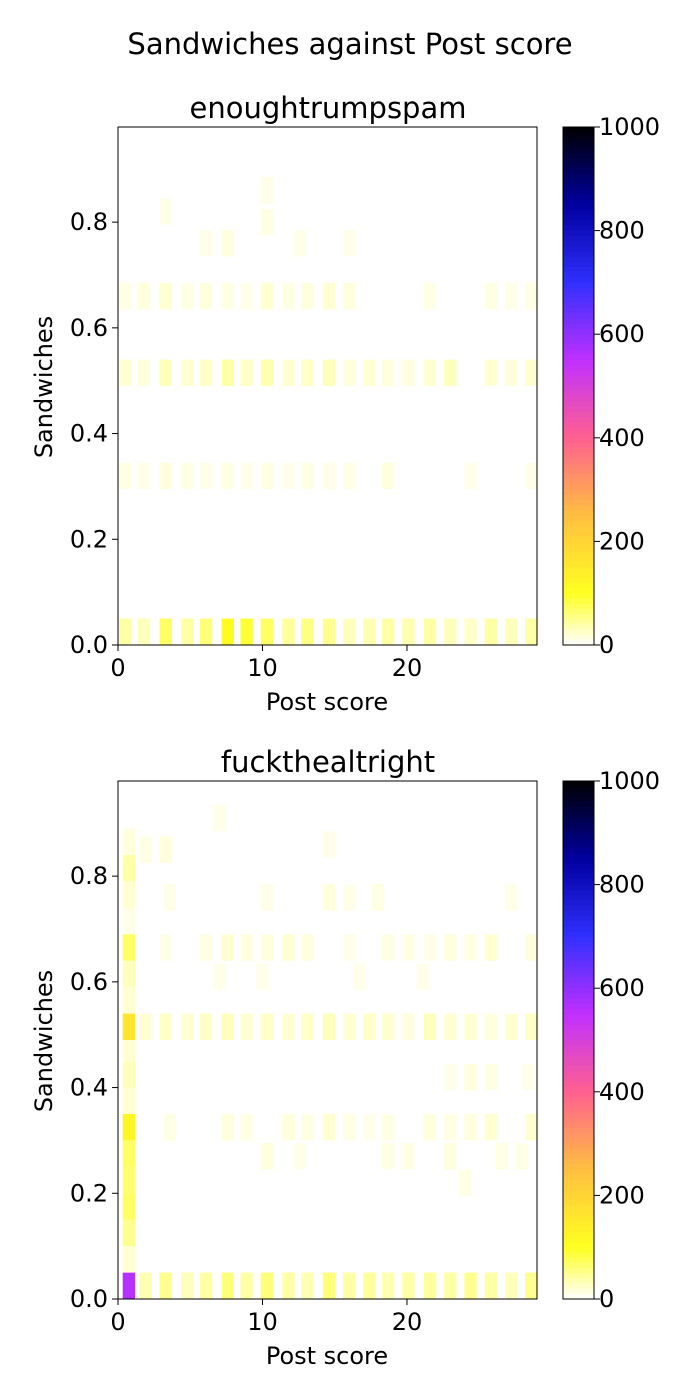  I want to click on colorbar-tick-label: 1000, so click(629, 127).